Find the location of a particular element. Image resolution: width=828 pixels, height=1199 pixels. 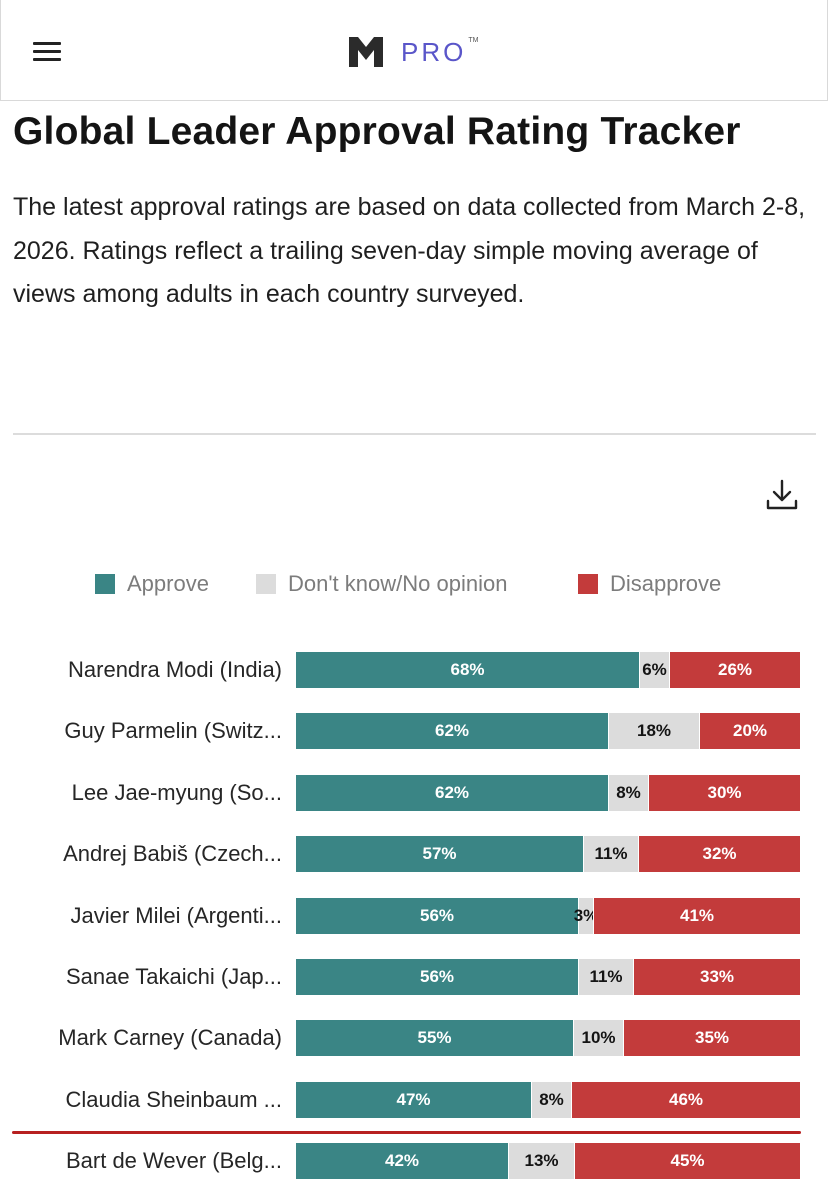

bar-value-label: 20% is located at coordinates (750, 731).